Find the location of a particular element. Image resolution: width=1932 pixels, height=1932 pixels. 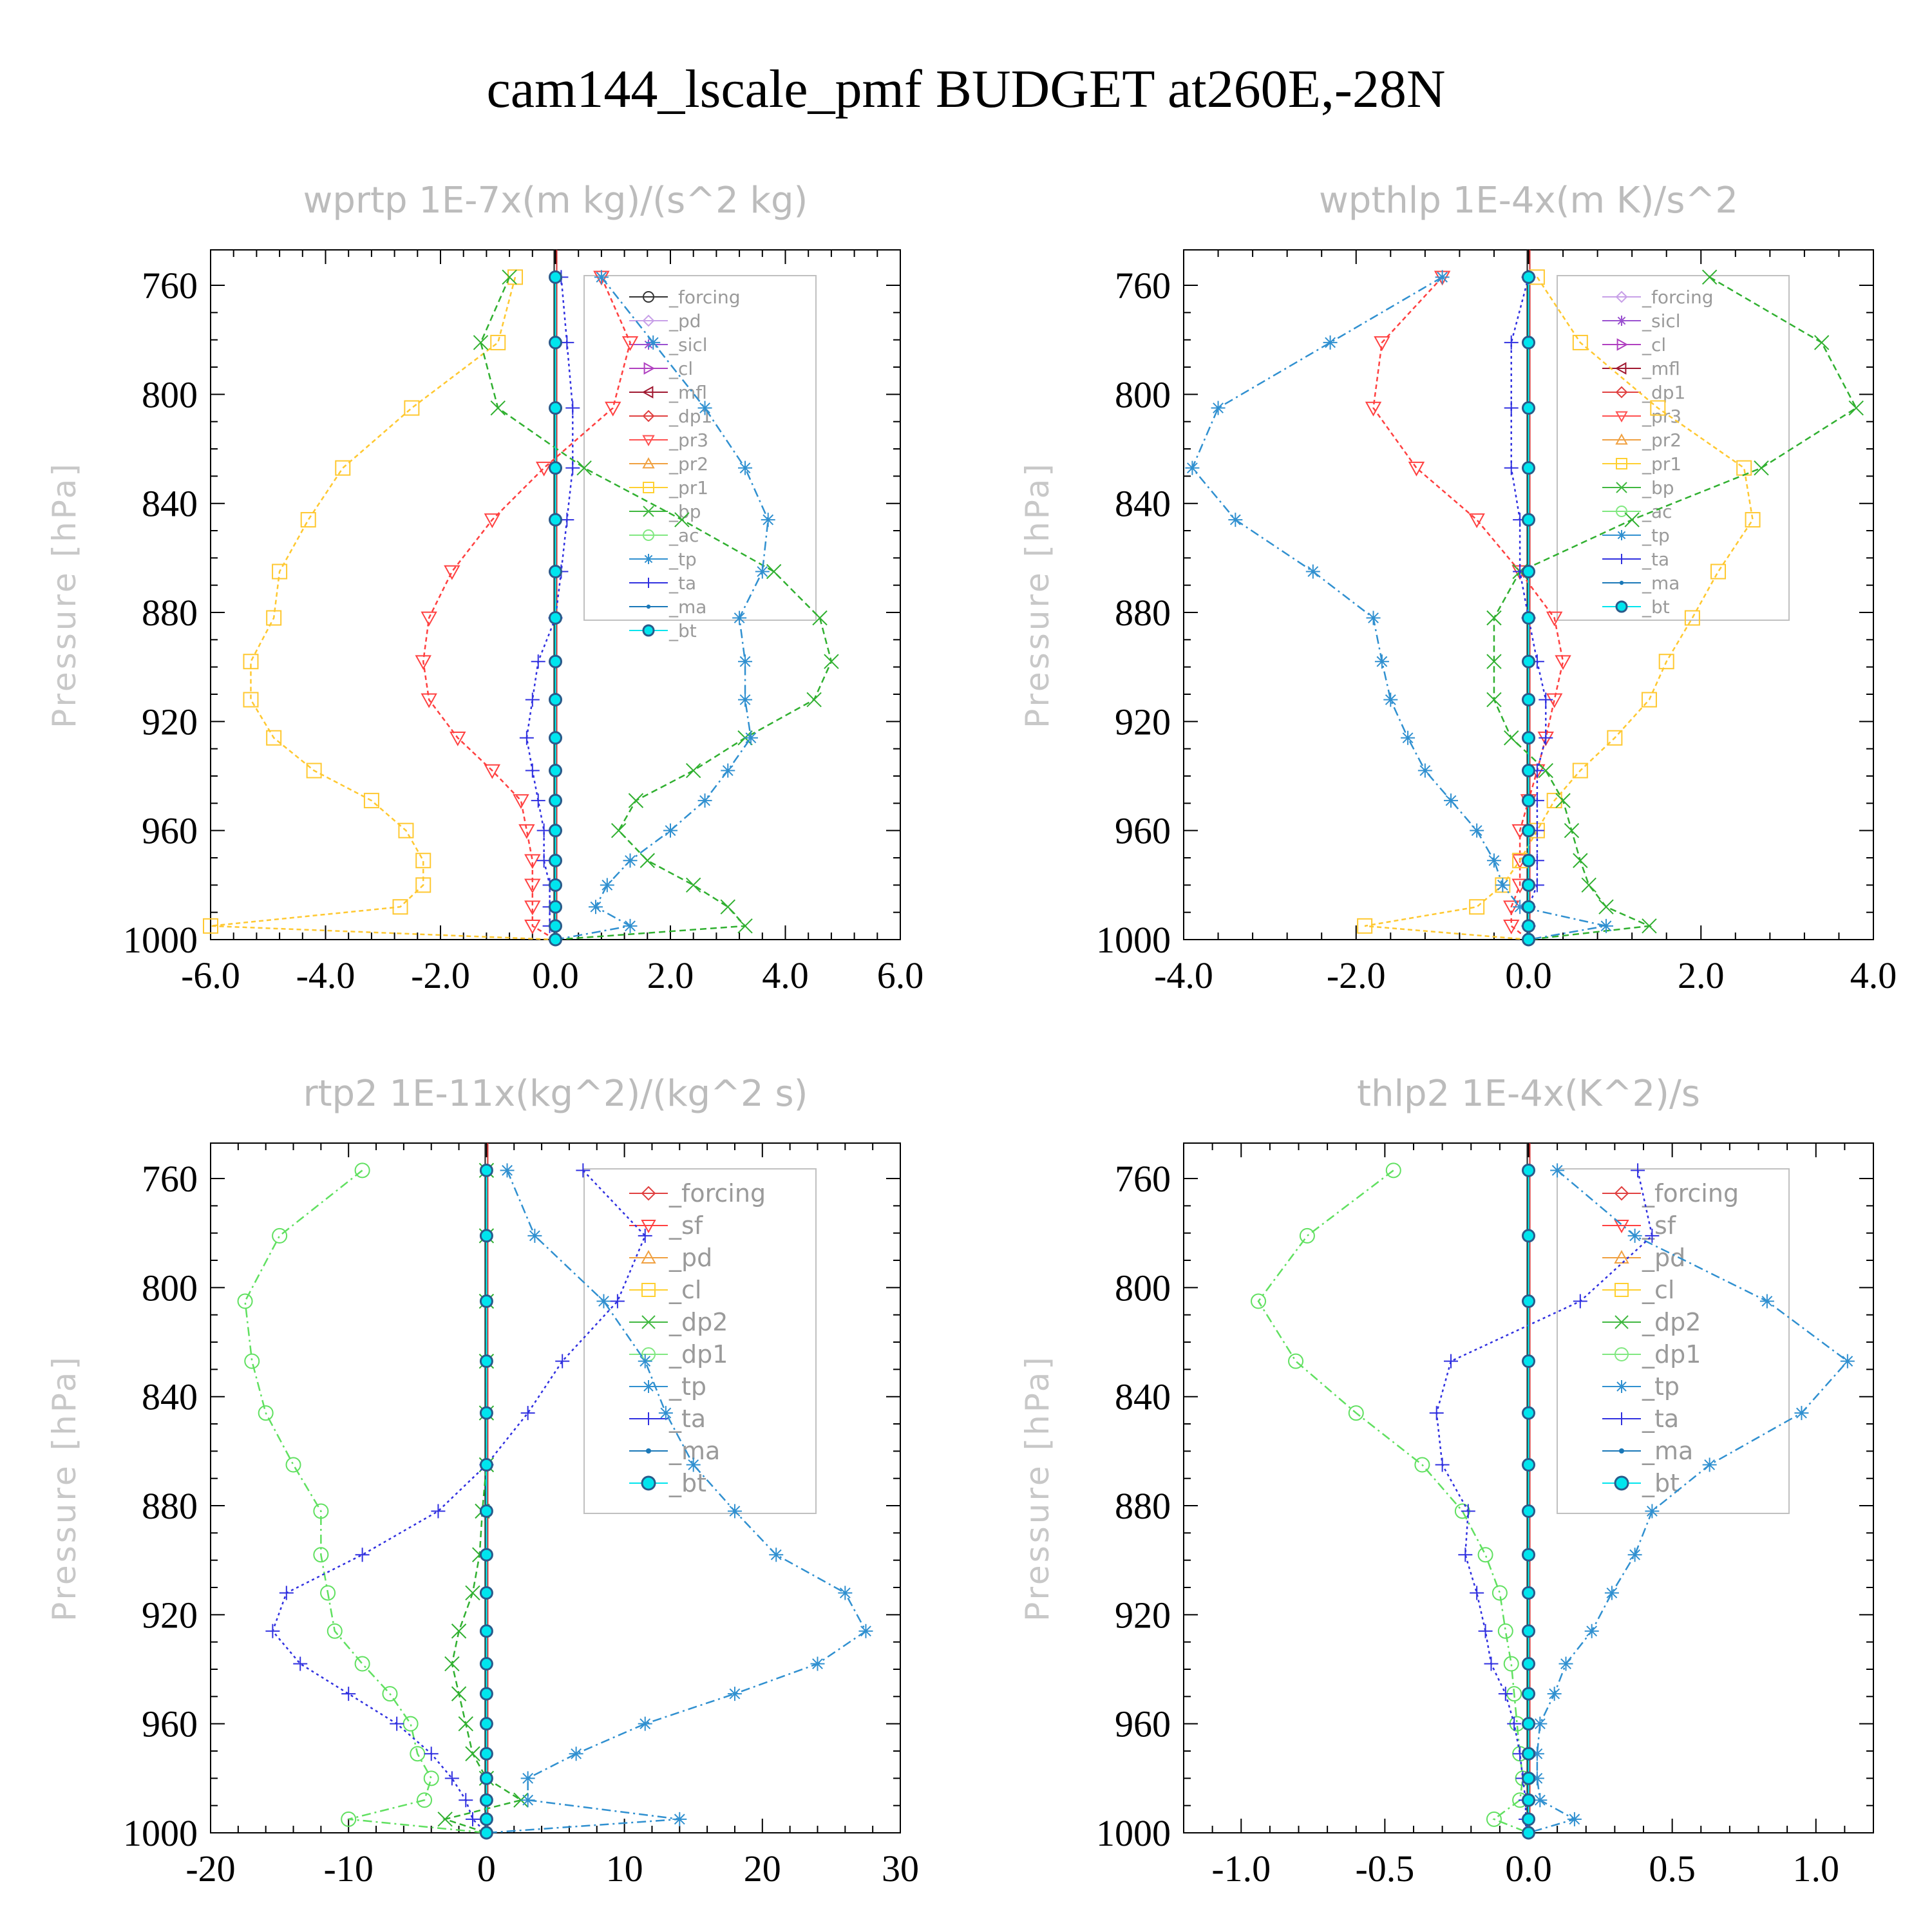

legend-label: _pr3 is located at coordinates (688, 441).